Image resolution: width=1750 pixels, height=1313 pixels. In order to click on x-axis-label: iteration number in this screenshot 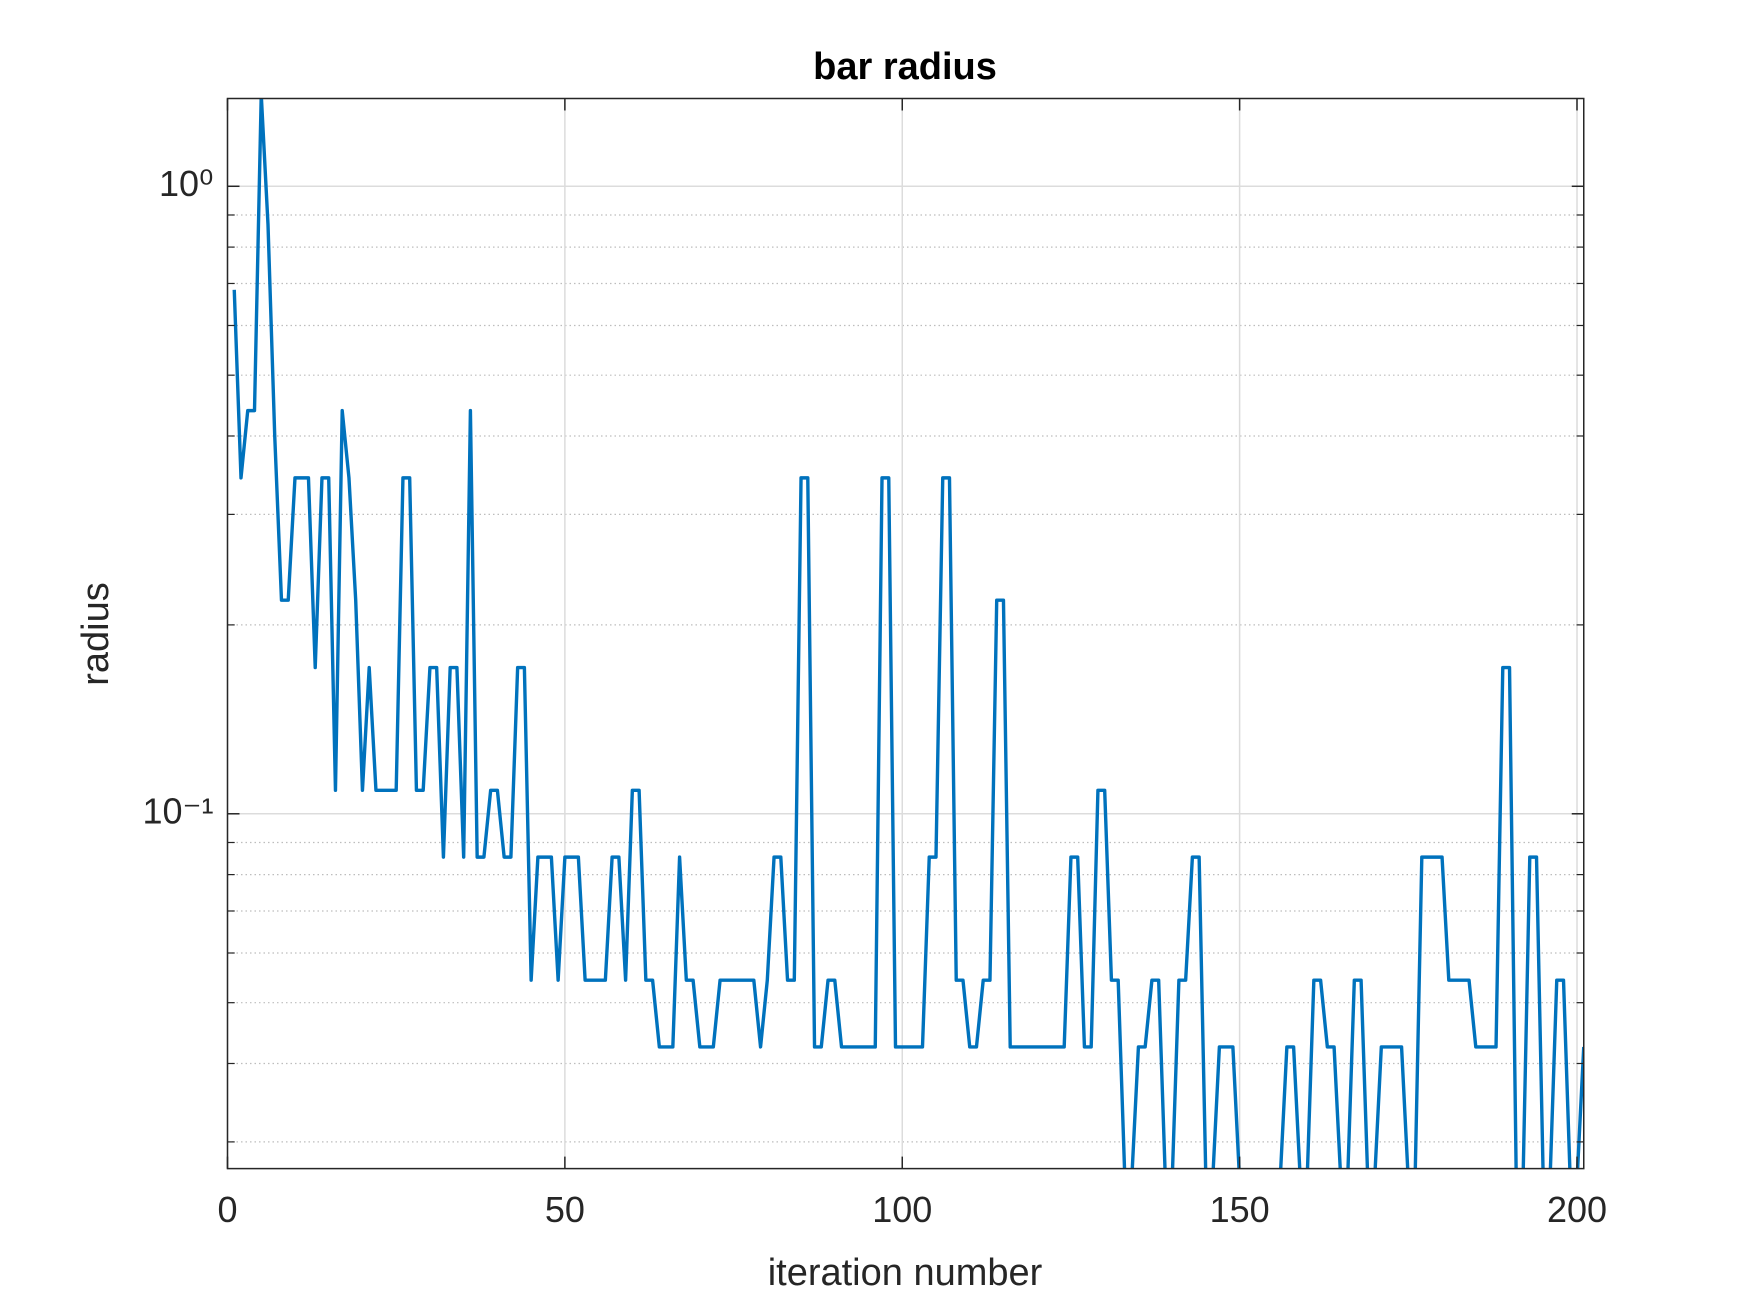, I will do `click(905, 1273)`.